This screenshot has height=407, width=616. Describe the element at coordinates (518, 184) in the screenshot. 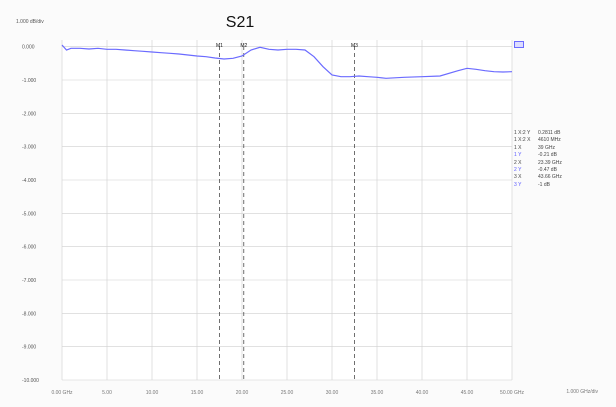

I see `readout-key: 3 Y` at that location.